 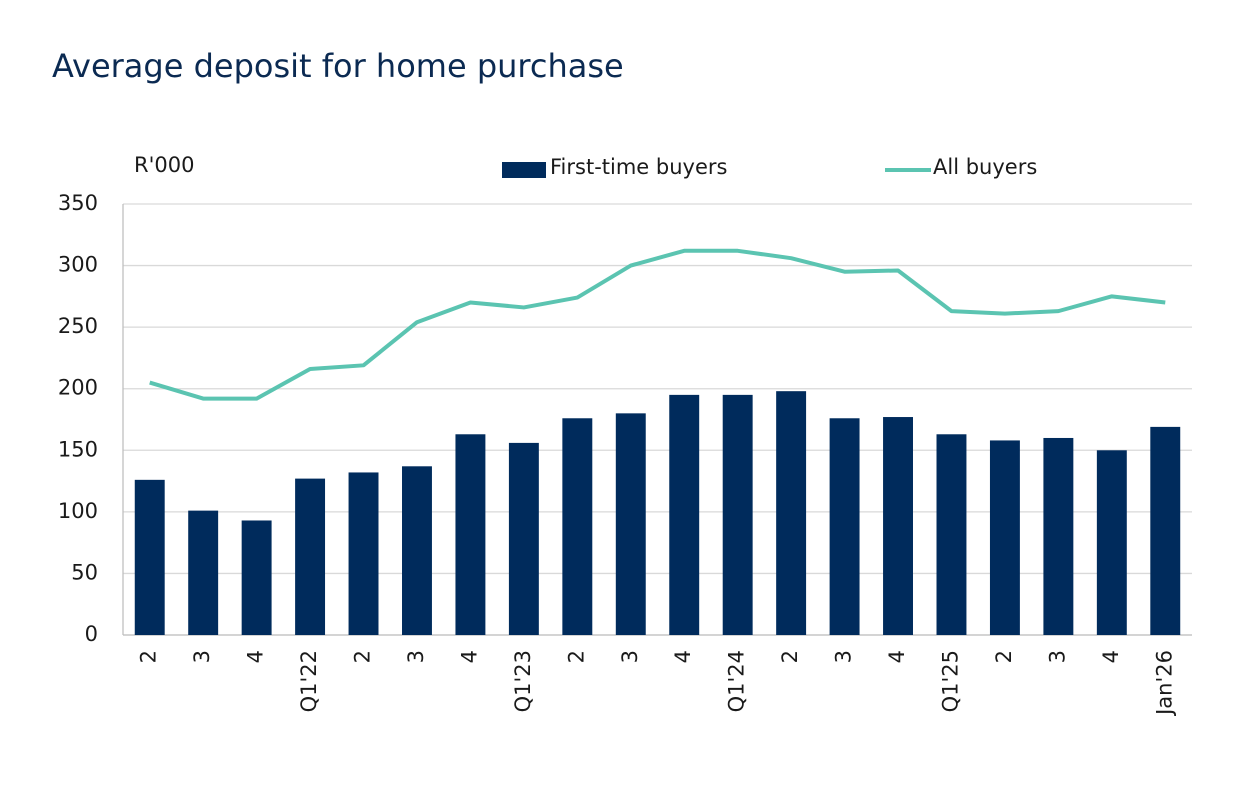 What do you see at coordinates (78, 326) in the screenshot?
I see `y-tick-label: 250` at bounding box center [78, 326].